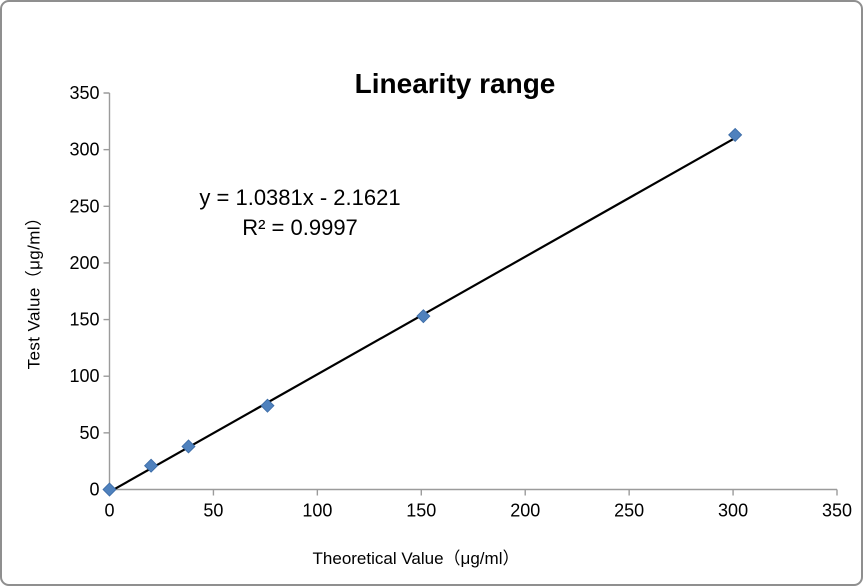 This screenshot has width=863, height=586. Describe the element at coordinates (94, 490) in the screenshot. I see `y-tick-label: 0` at that location.